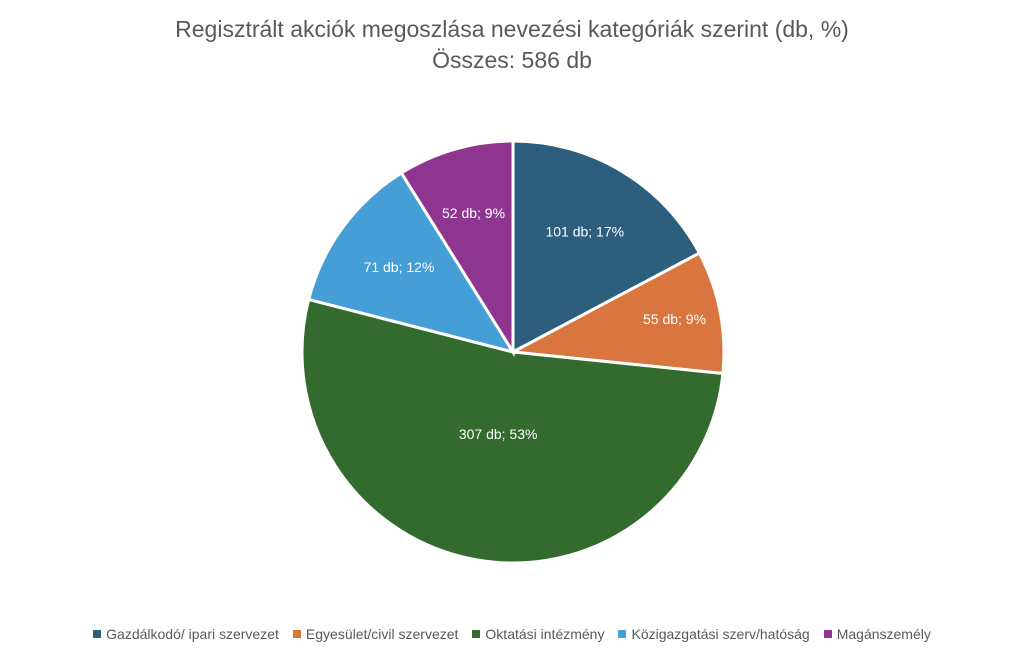 This screenshot has height=655, width=1024. I want to click on pie-slice-label-3: 307 db; 53%, so click(498, 434).